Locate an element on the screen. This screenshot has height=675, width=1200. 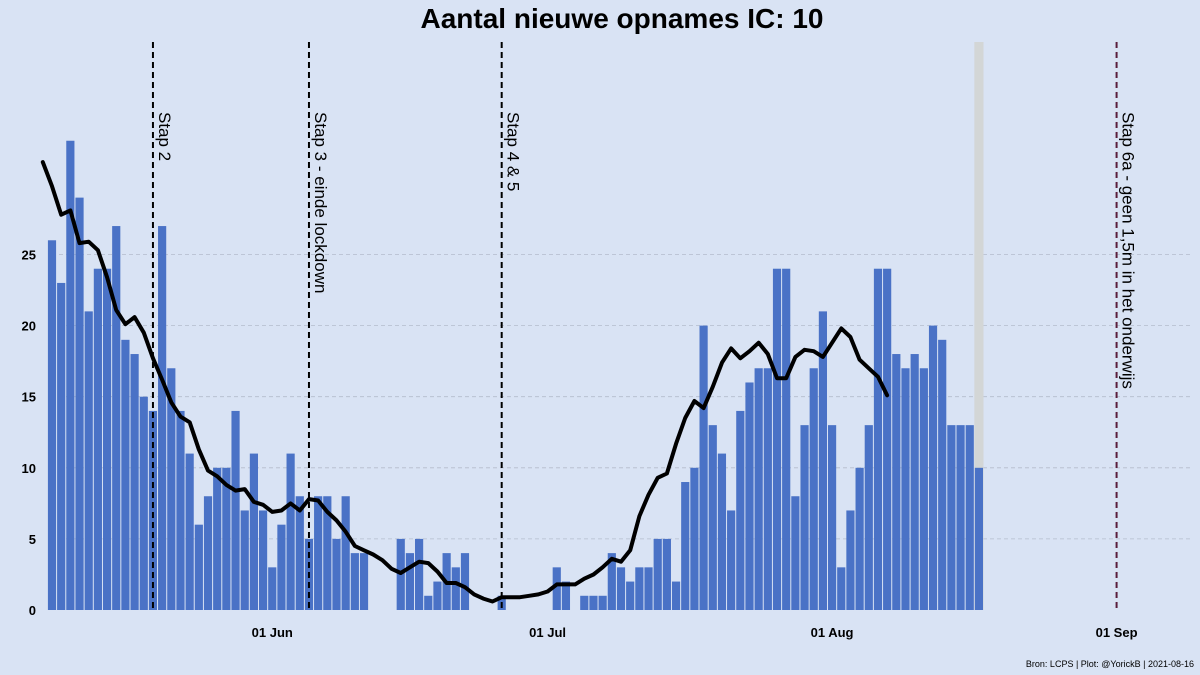
chart-title: Aantal nieuwe opnames IC: 10 is located at coordinates (622, 18).